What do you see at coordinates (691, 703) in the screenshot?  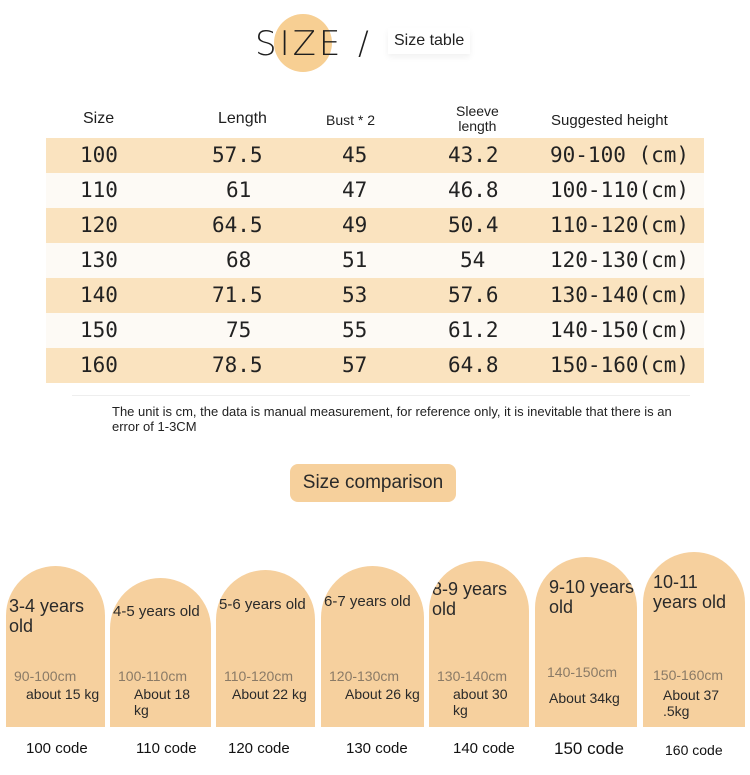 I see `card-weight: About 37 .5kg` at bounding box center [691, 703].